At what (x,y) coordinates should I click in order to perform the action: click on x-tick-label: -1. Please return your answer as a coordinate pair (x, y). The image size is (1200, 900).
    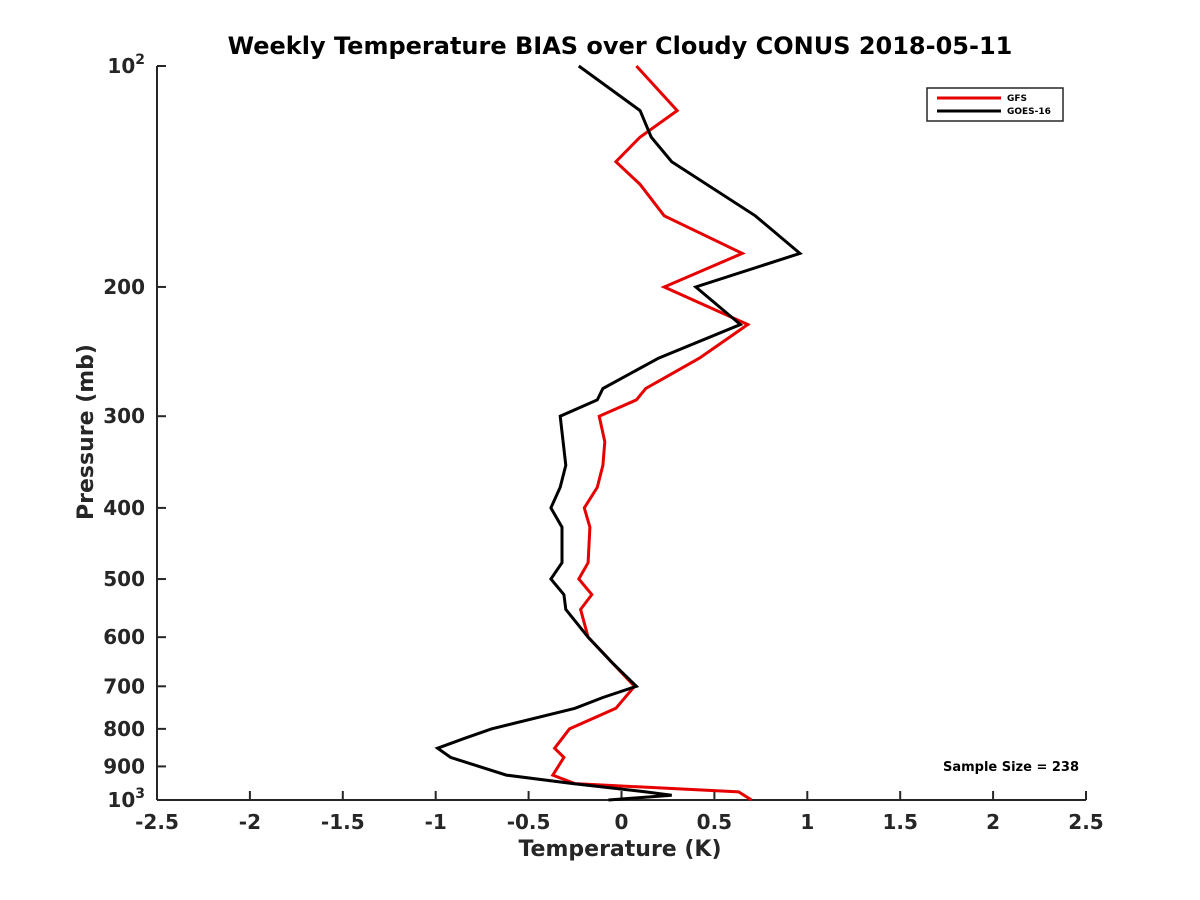
    Looking at the image, I should click on (436, 822).